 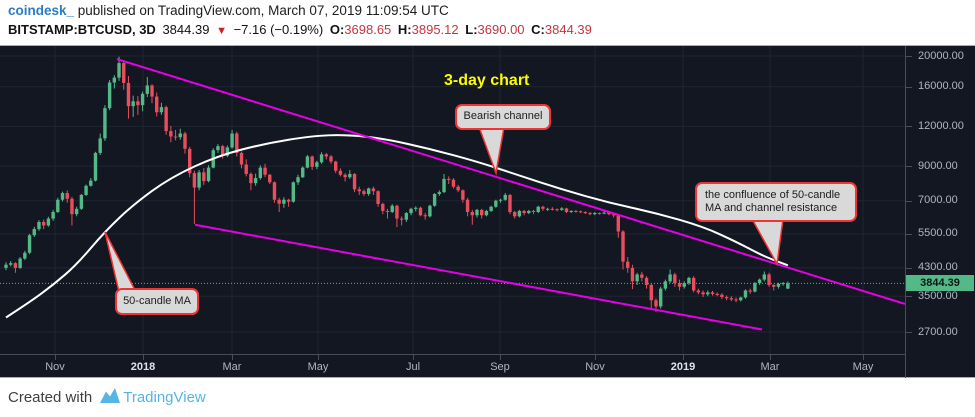 What do you see at coordinates (487, 80) in the screenshot?
I see `chart-title-annotation: 3-day chart` at bounding box center [487, 80].